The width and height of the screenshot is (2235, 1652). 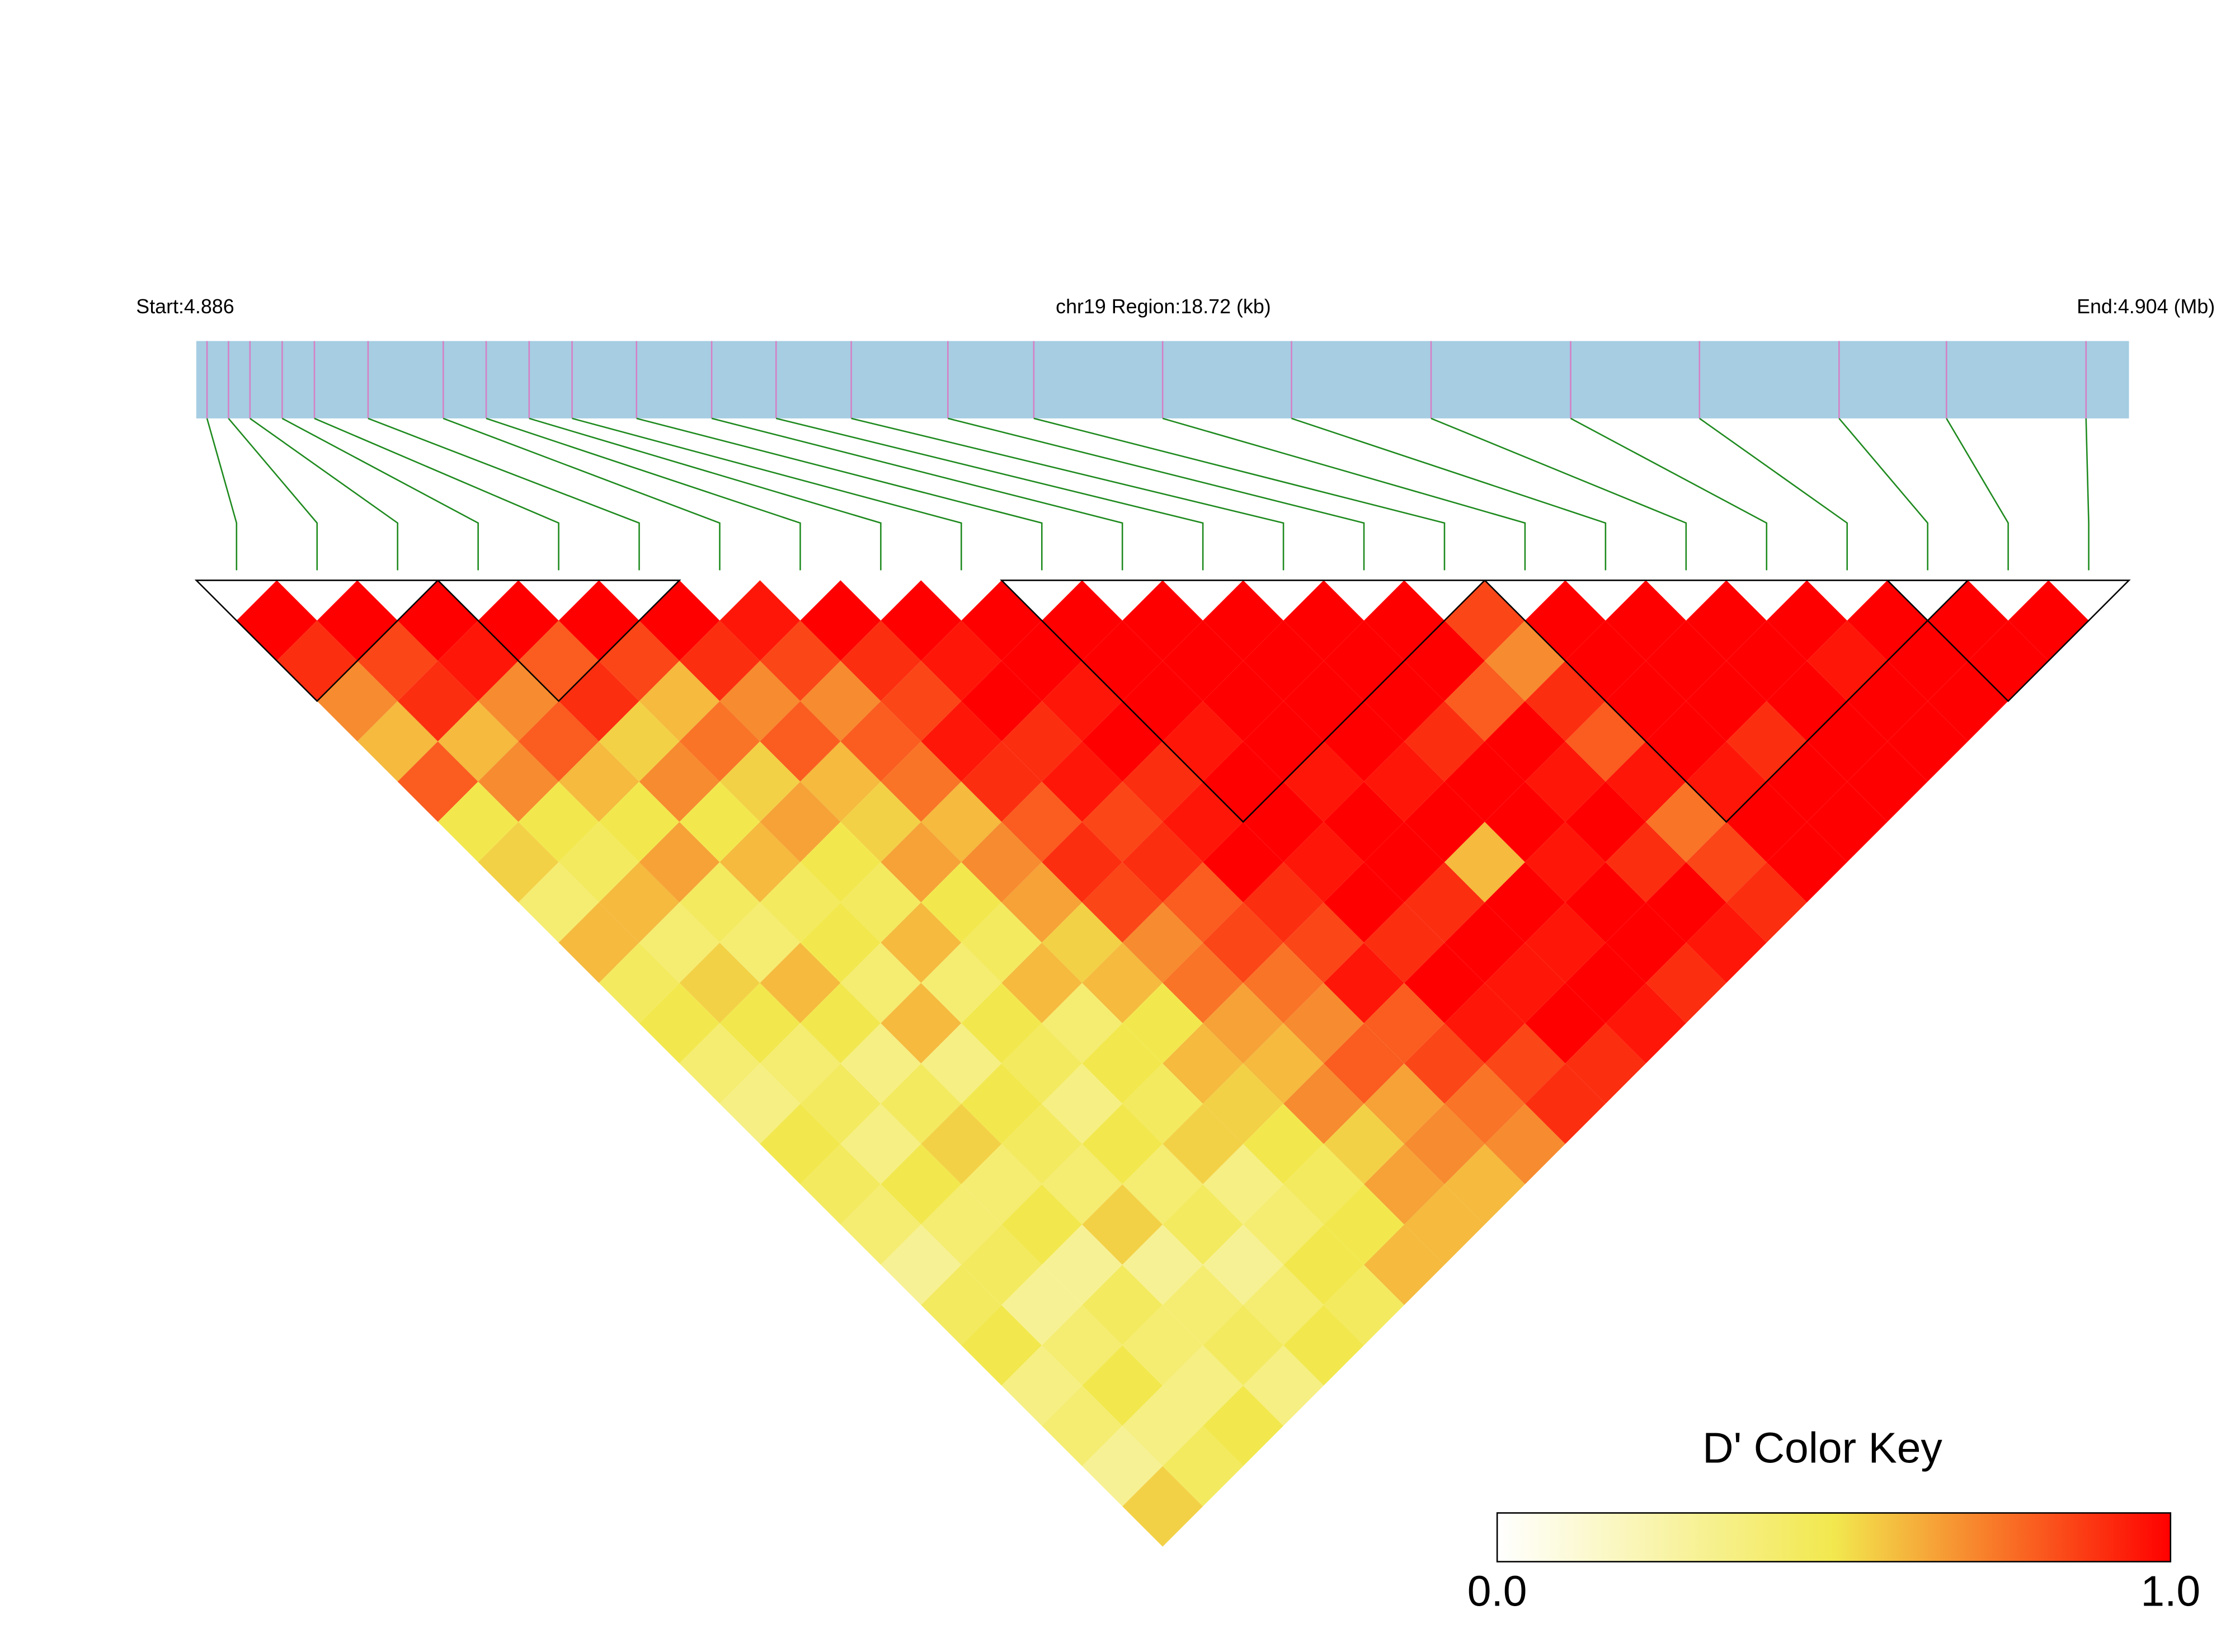 What do you see at coordinates (1163, 306) in the screenshot?
I see `region-label: chr19 Region:18.72 (kb)` at bounding box center [1163, 306].